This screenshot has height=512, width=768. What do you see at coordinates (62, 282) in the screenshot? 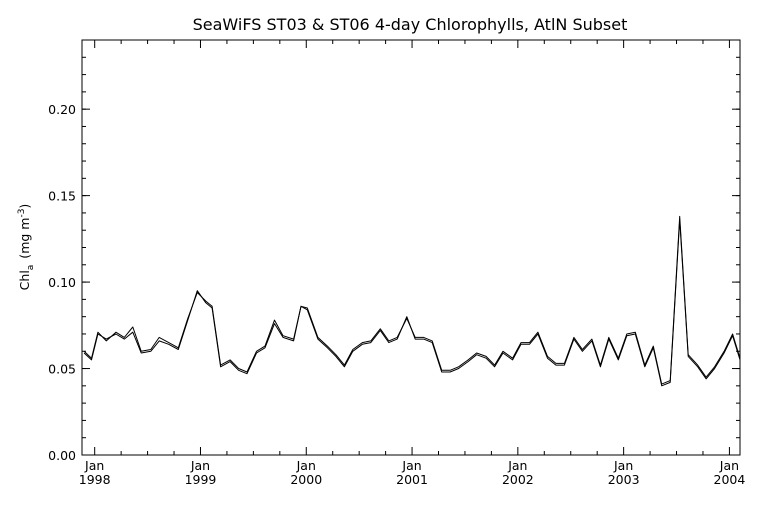
I see `y-tick-label: 0.10` at bounding box center [62, 282].